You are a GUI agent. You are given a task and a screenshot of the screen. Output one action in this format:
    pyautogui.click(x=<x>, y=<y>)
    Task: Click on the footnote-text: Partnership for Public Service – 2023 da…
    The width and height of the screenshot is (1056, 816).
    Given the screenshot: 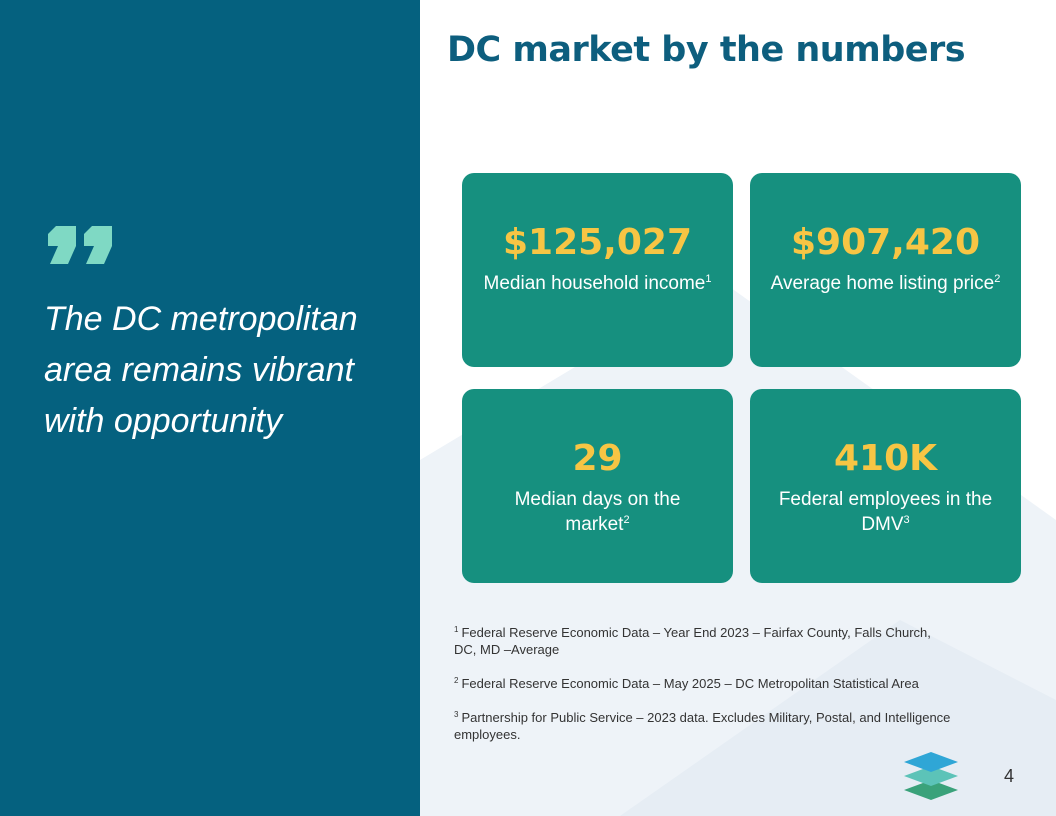 What is the action you would take?
    pyautogui.click(x=702, y=726)
    